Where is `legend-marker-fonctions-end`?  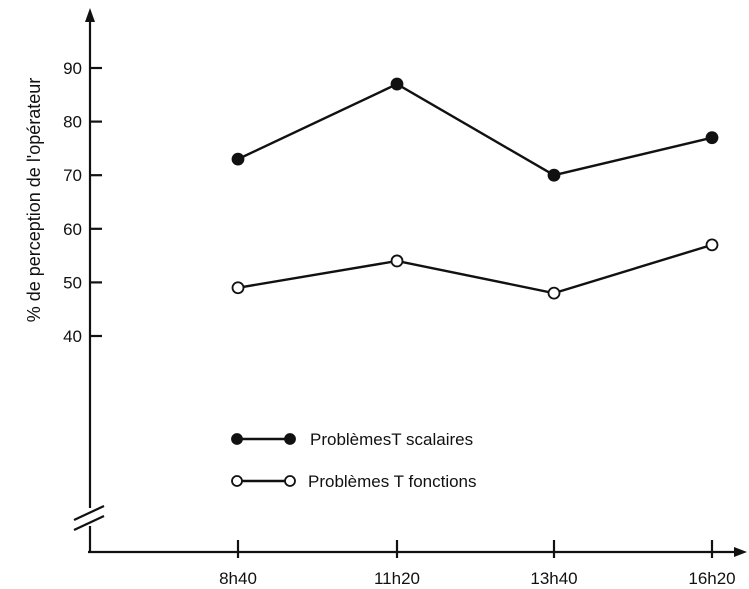 legend-marker-fonctions-end is located at coordinates (290, 481).